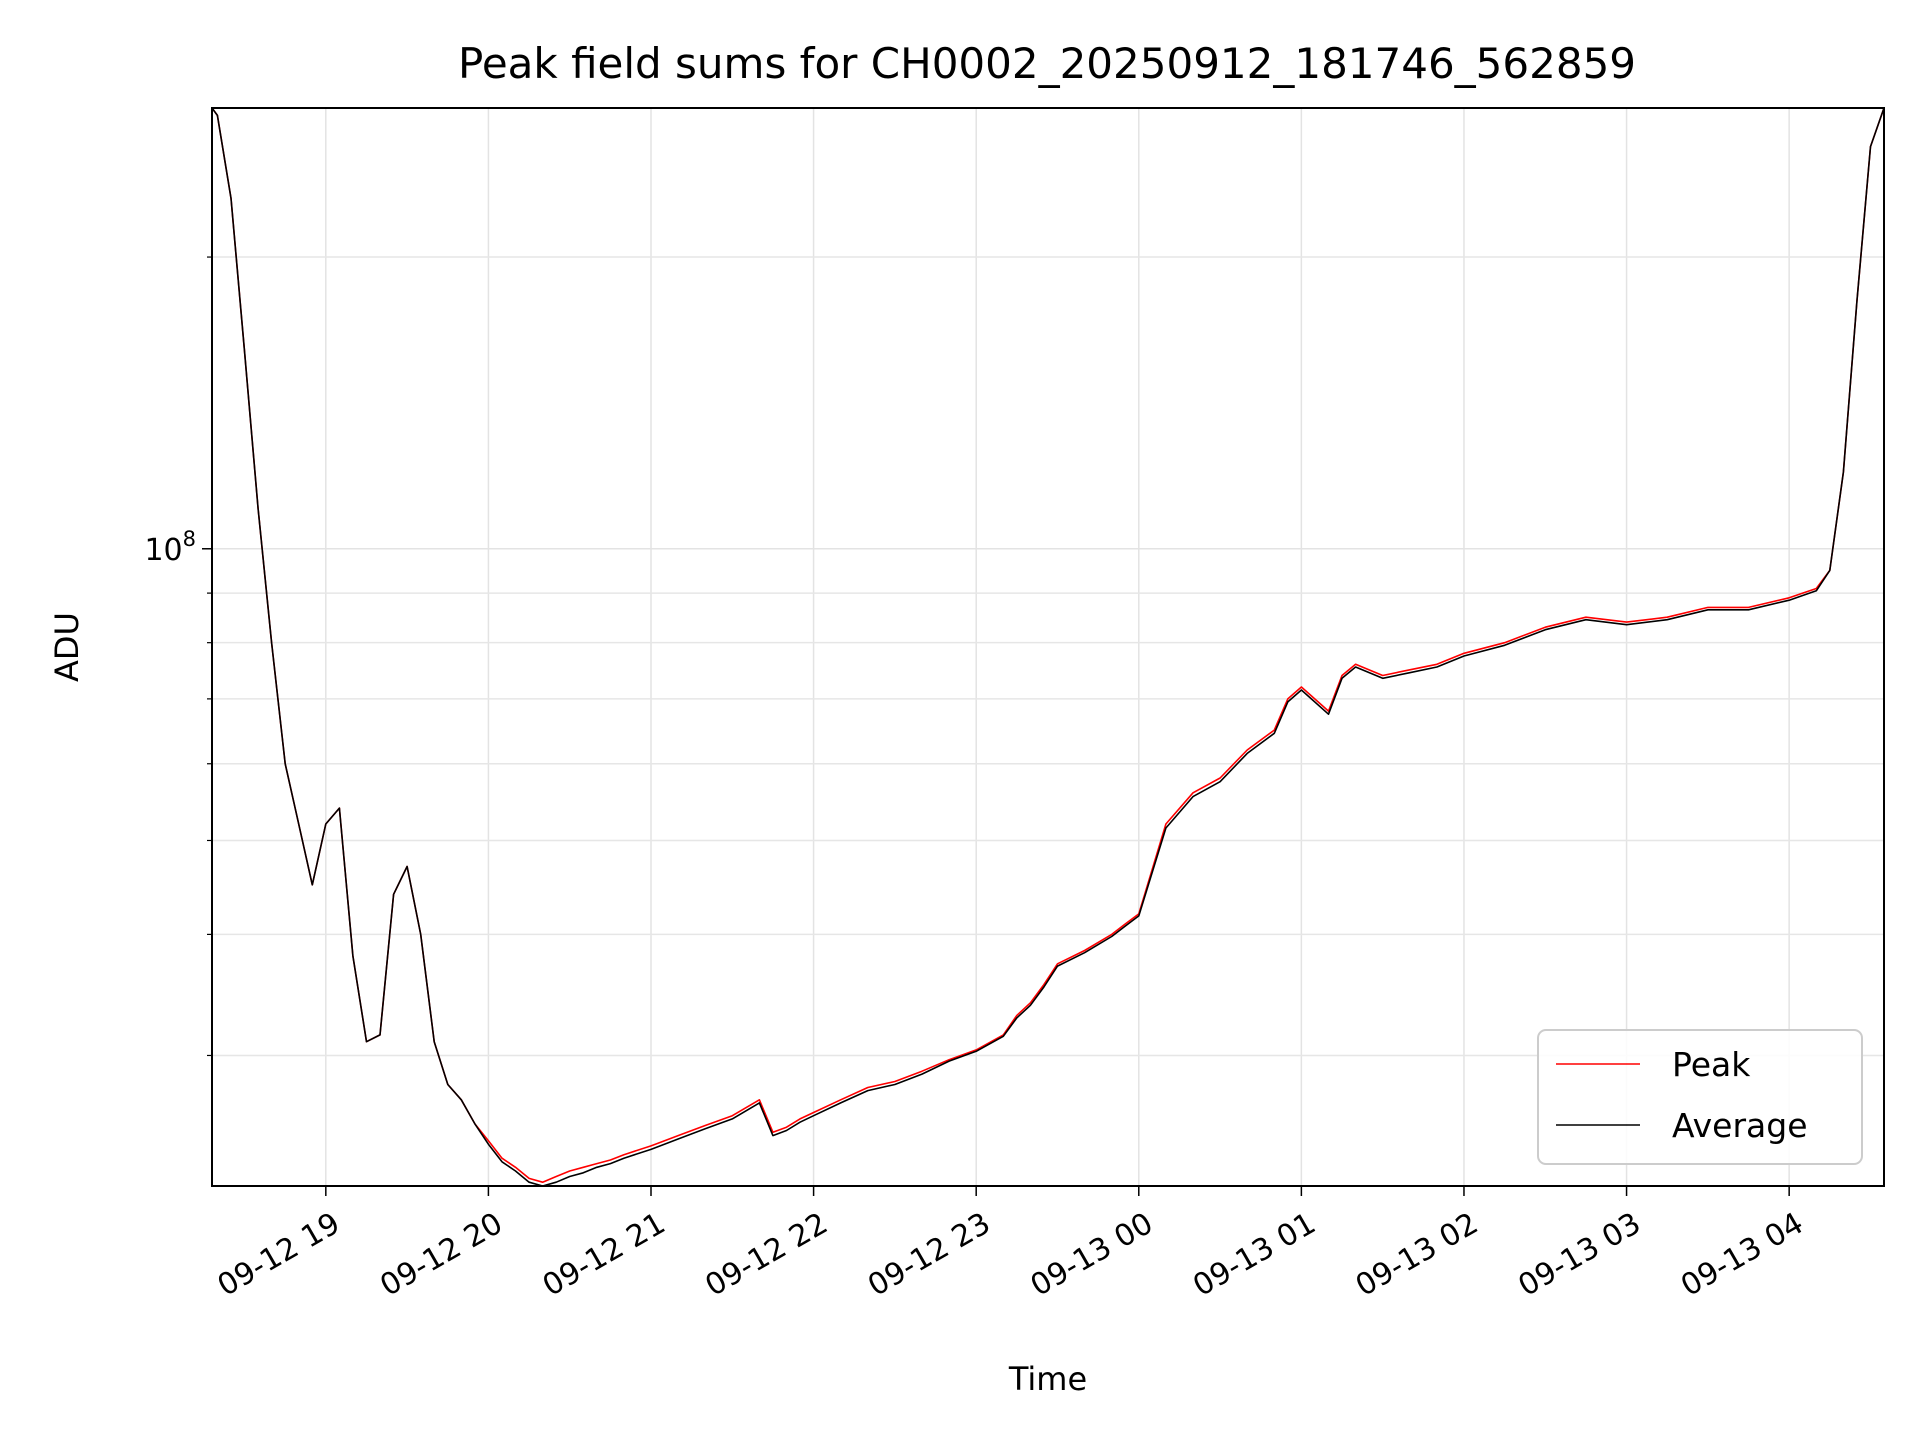 The image size is (1920, 1440). Describe the element at coordinates (929, 1255) in the screenshot. I see `x-tick-label: 09-12 23` at that location.